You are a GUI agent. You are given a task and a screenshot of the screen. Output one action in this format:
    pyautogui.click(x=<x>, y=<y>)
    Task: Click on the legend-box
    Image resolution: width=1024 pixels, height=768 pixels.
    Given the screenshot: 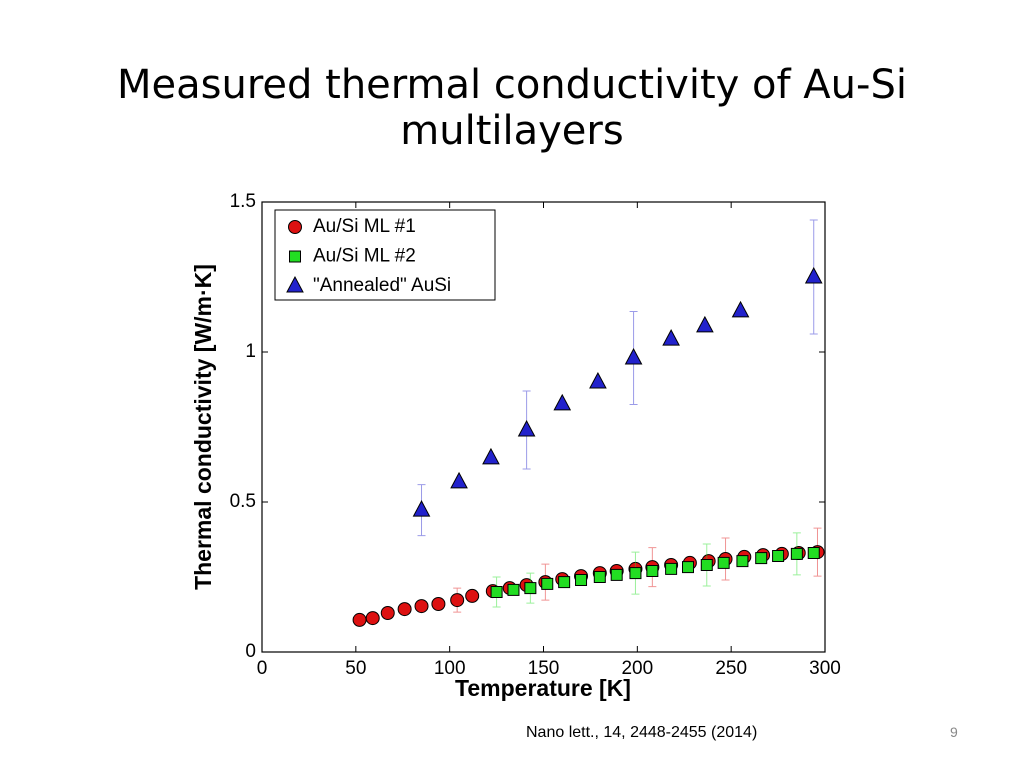 What is the action you would take?
    pyautogui.click(x=385, y=255)
    